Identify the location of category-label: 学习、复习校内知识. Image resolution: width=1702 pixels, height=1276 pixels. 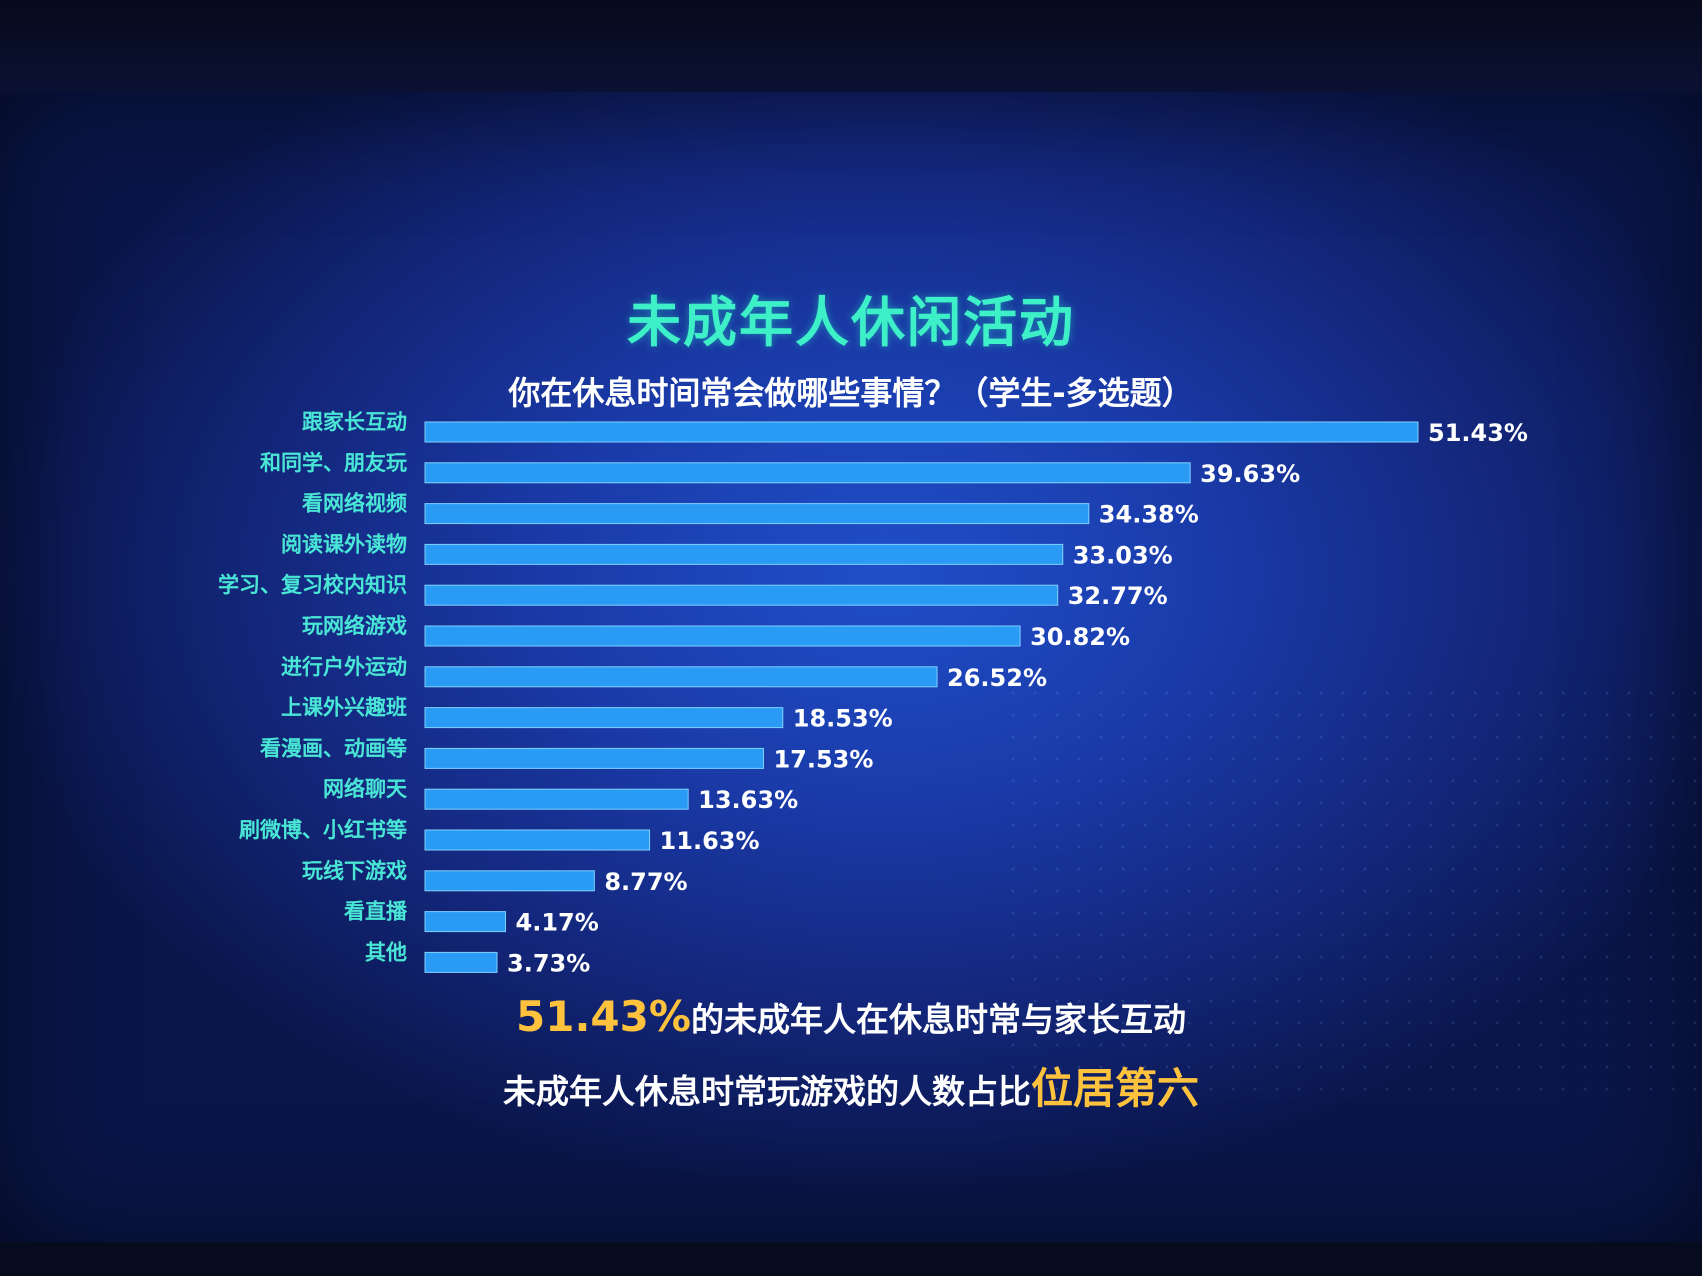
(312, 585).